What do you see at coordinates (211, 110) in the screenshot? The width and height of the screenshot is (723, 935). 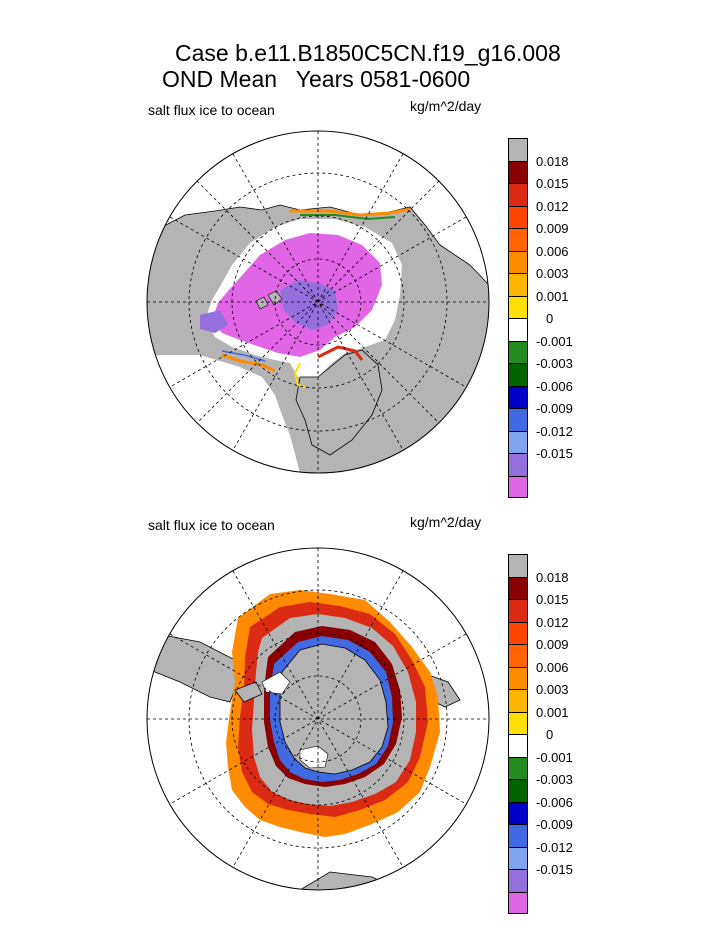 I see `north-variable-label: salt flux ice to ocean` at bounding box center [211, 110].